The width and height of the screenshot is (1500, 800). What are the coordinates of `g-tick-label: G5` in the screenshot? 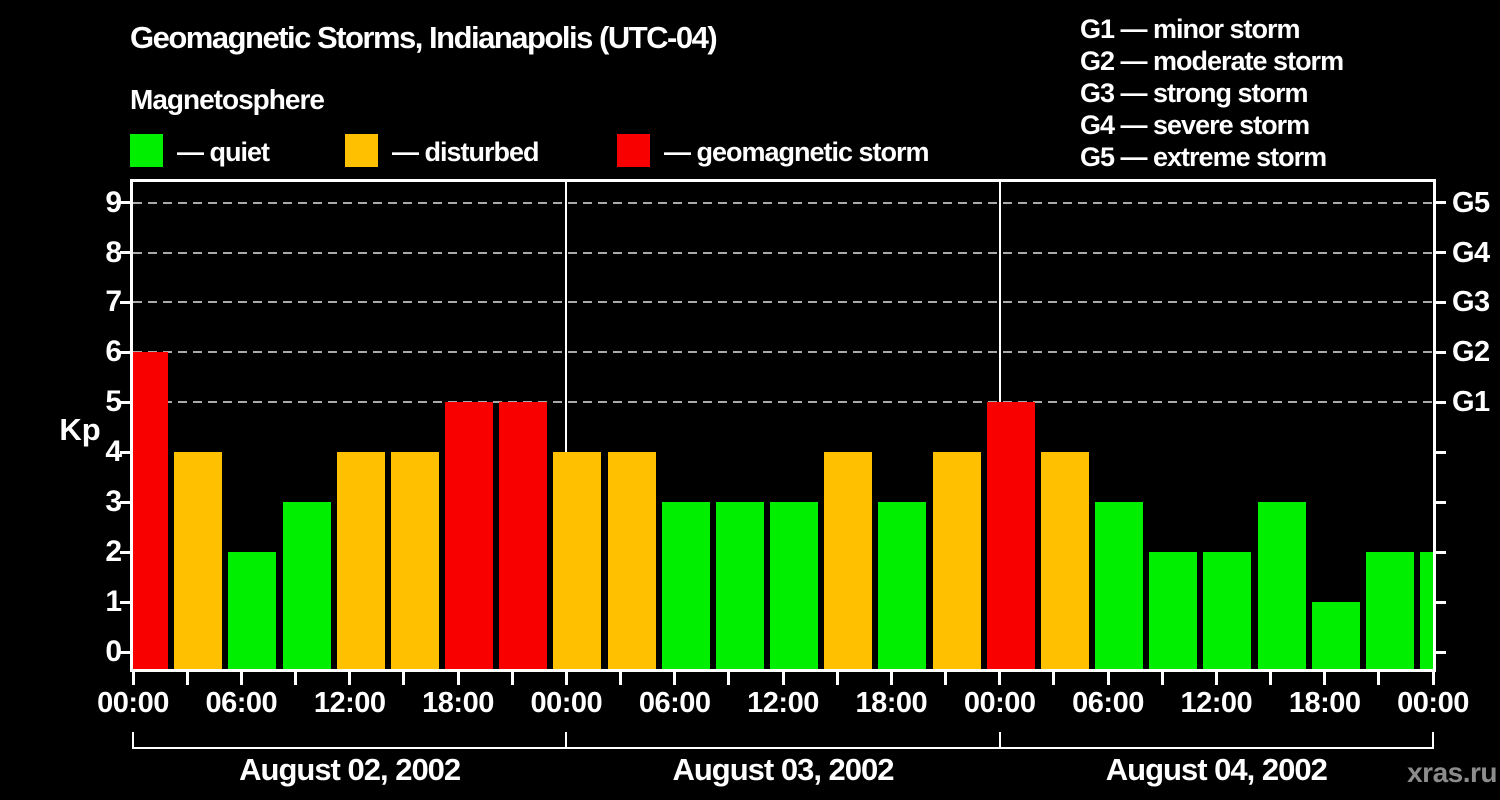 It's located at (1471, 202).